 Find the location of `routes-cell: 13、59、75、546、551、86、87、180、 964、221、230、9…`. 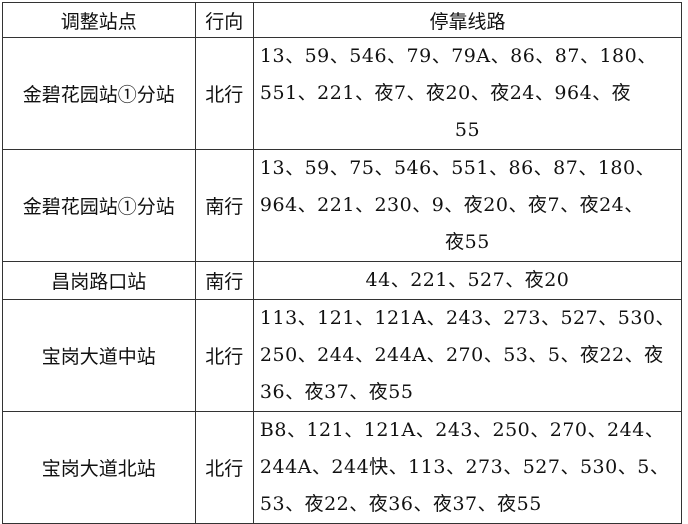

routes-cell: 13、59、75、546、551、86、87、180、 964、221、230、9… is located at coordinates (467, 205).